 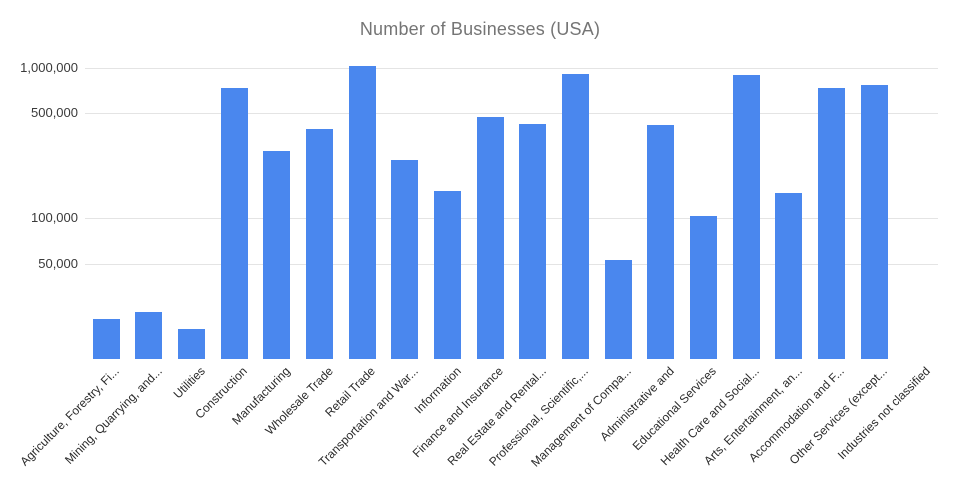 I want to click on chart-title: Number of Businesses (USA), so click(x=480, y=29).